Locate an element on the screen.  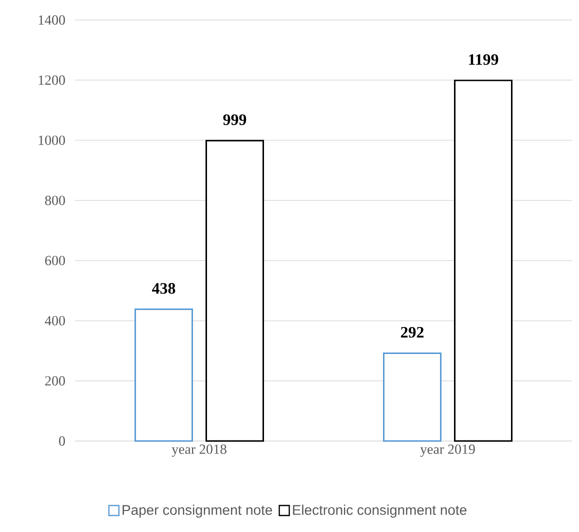
y-tick-label: 800 is located at coordinates (55, 201).